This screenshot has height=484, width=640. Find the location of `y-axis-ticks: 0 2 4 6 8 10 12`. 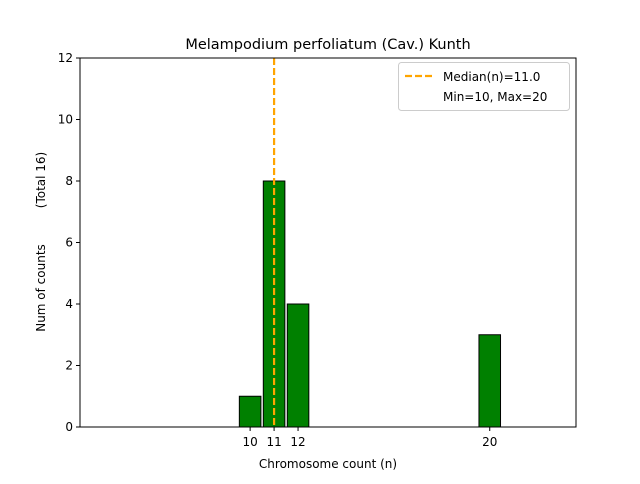

y-axis-ticks: 0 2 4 6 8 10 12 is located at coordinates (69, 242).